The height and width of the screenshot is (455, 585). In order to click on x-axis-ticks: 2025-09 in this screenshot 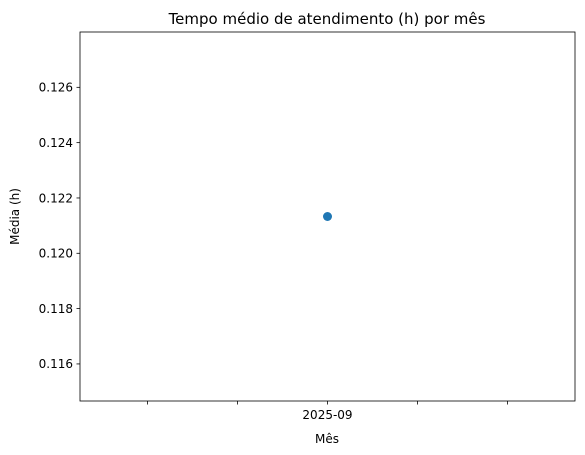, I will do `click(327, 411)`.